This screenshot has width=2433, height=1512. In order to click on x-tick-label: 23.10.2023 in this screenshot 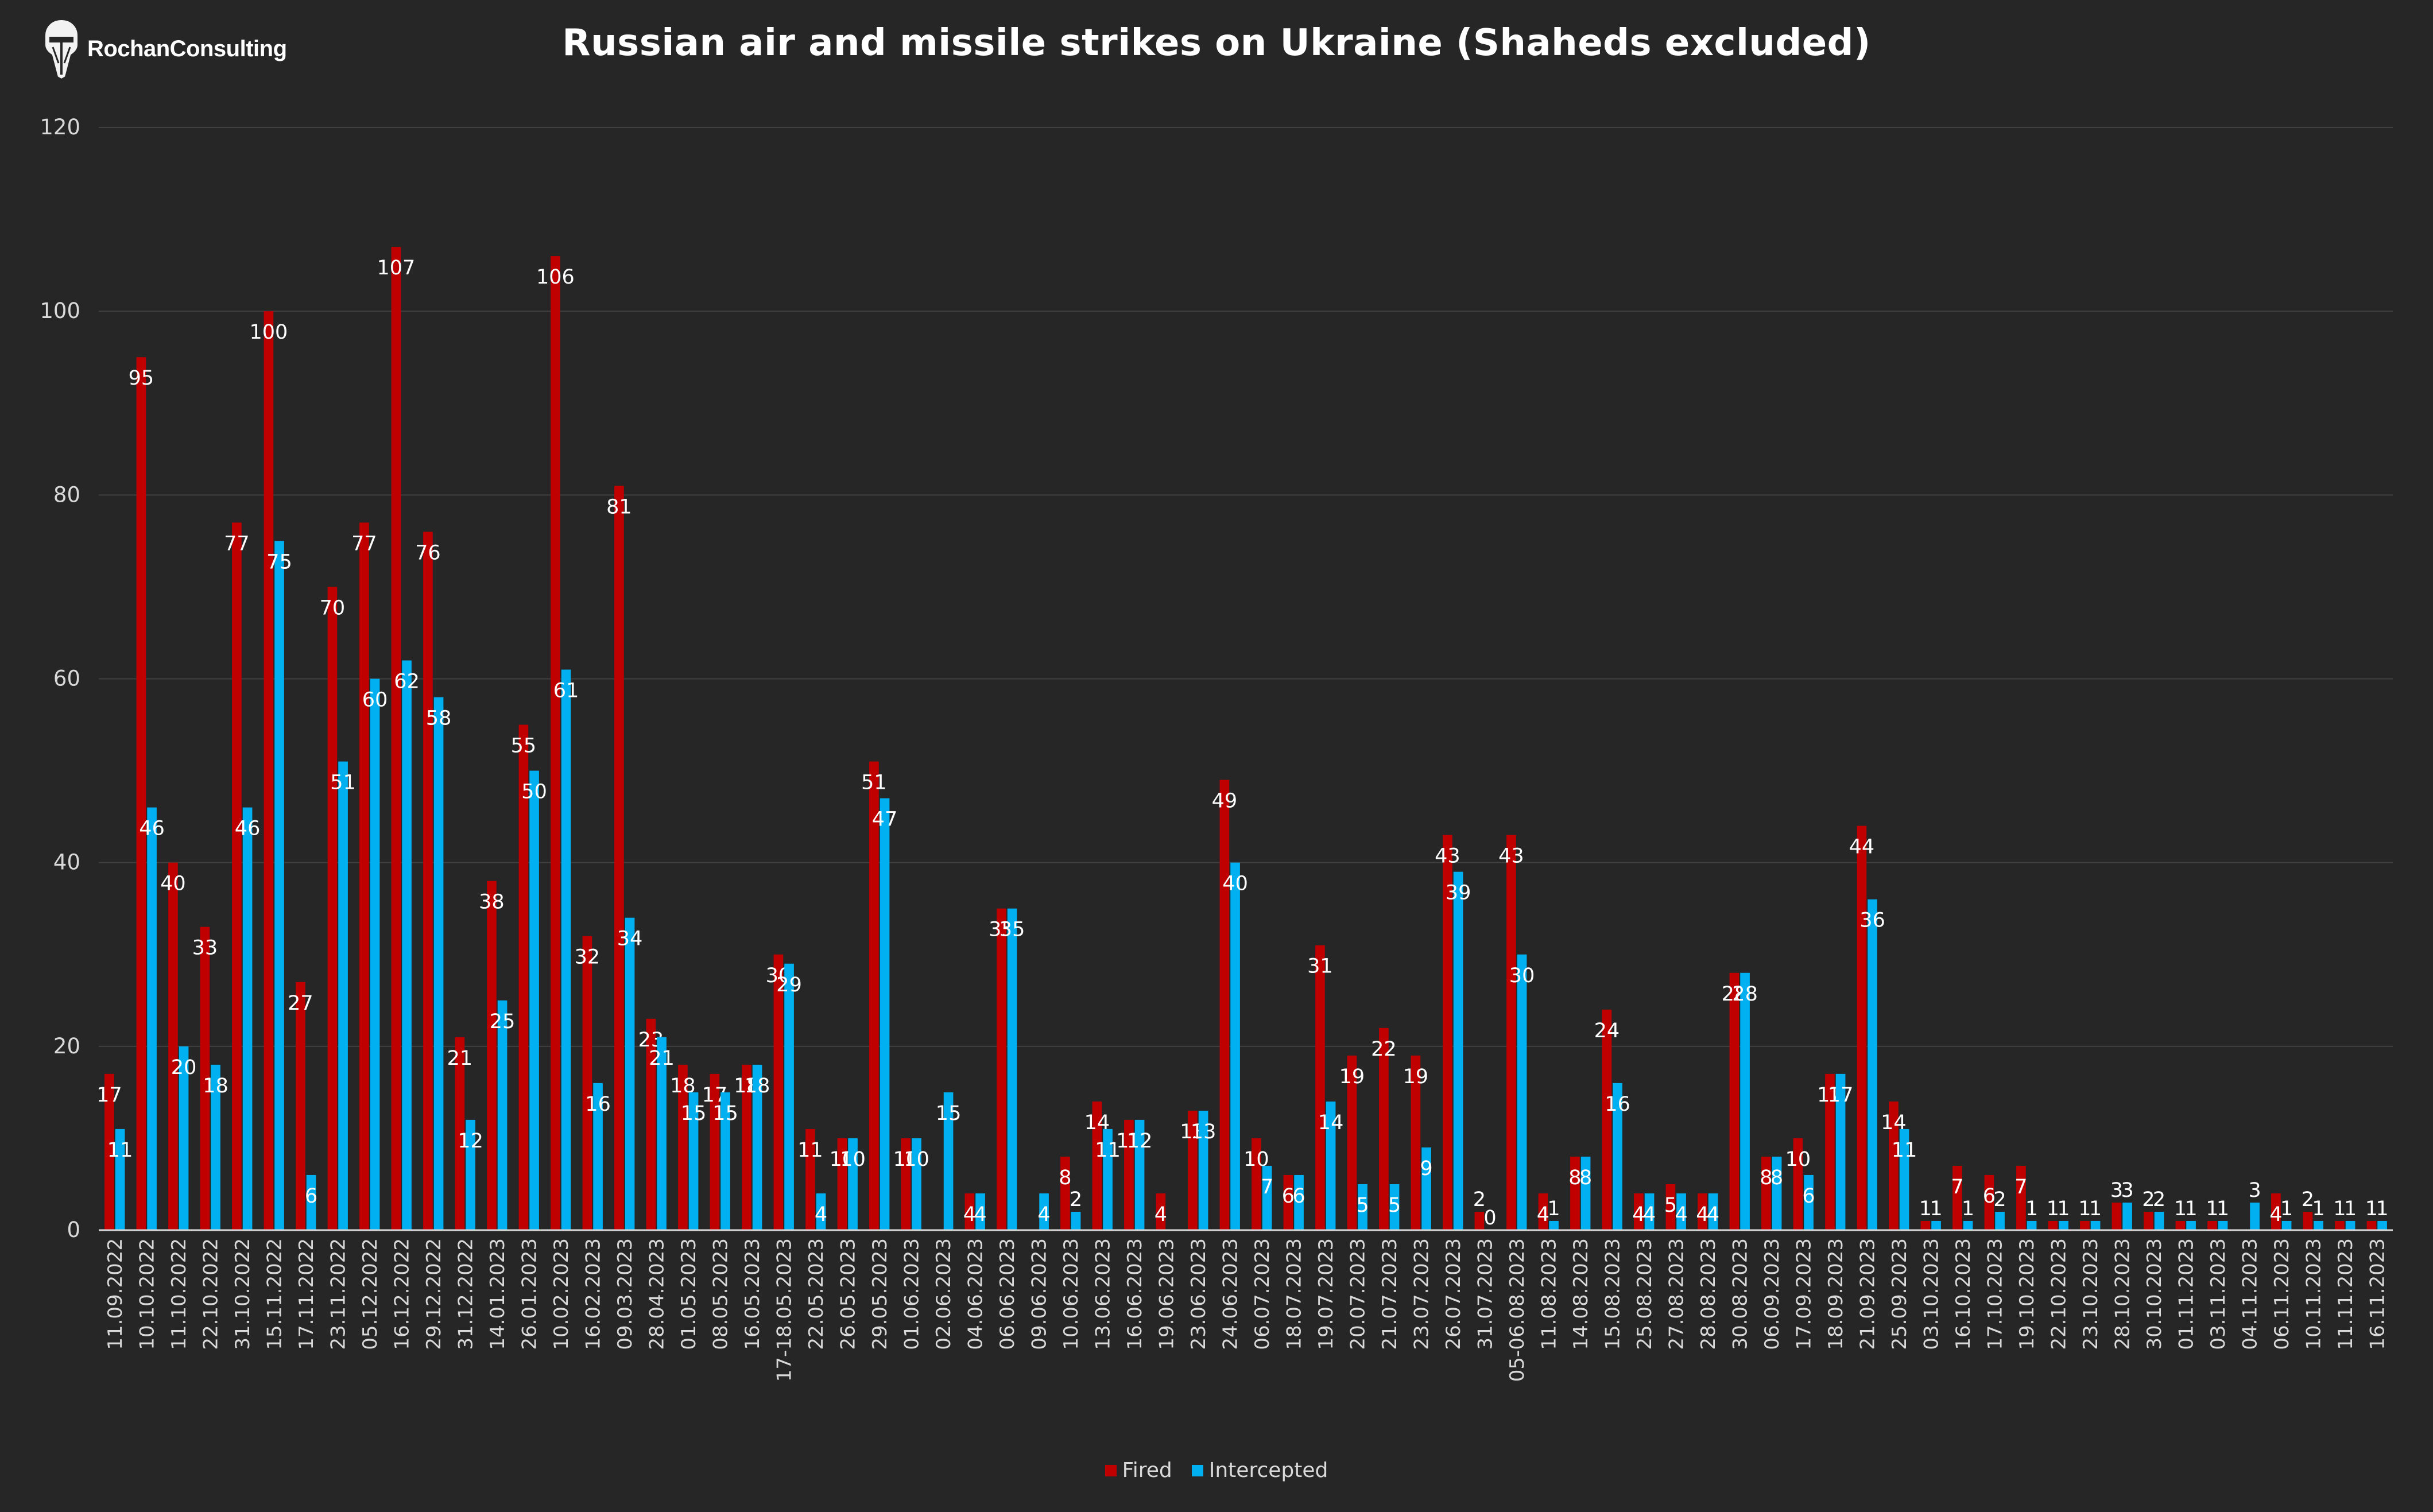, I will do `click(2091, 1294)`.